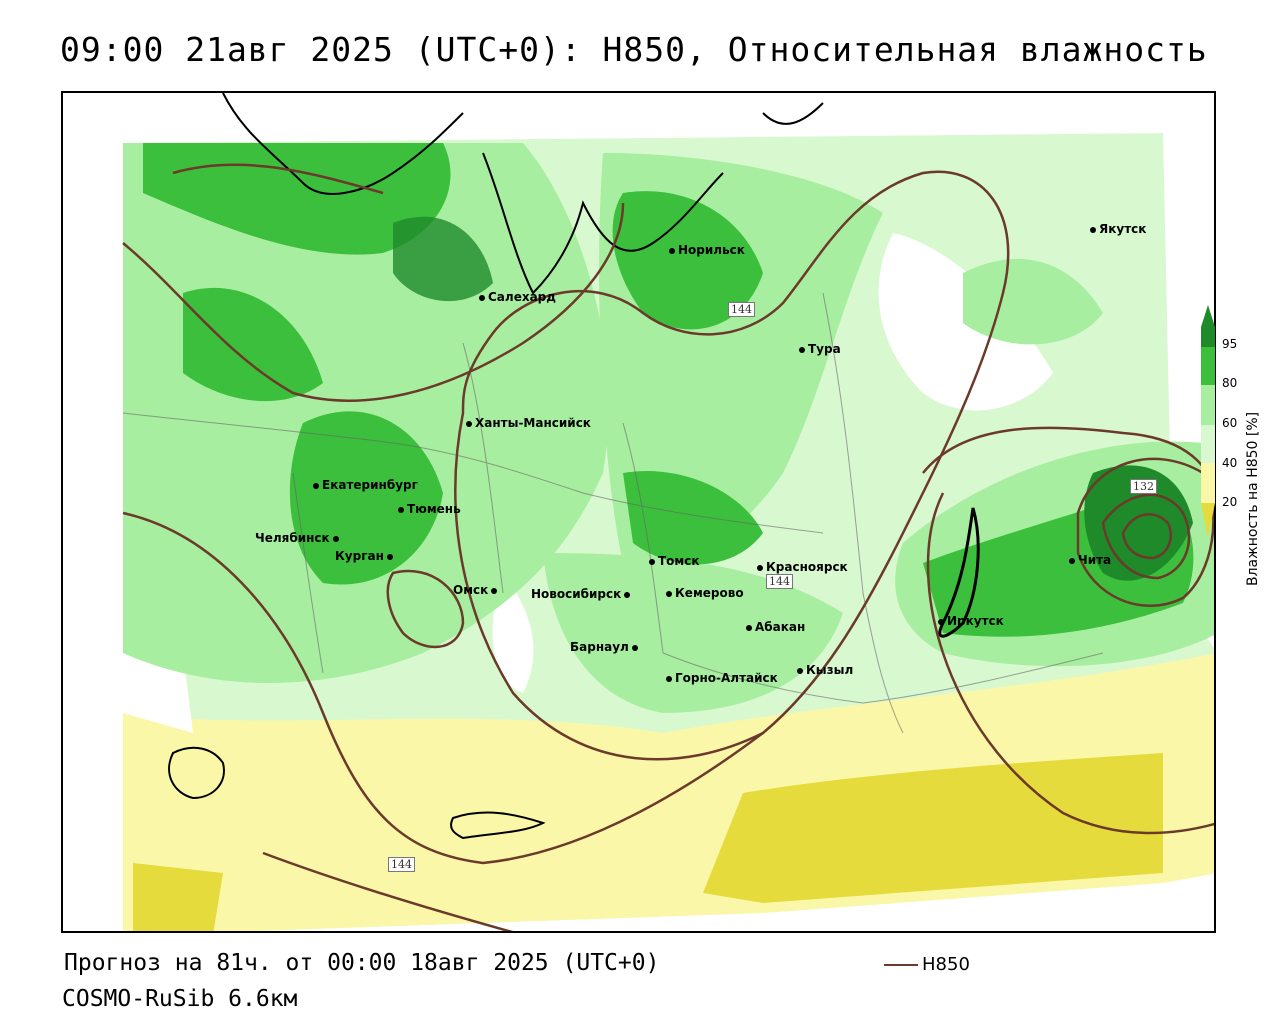 Image resolution: width=1280 pixels, height=1024 pixels. Describe the element at coordinates (775, 627) in the screenshot. I see `city-abakan: Абакан` at that location.